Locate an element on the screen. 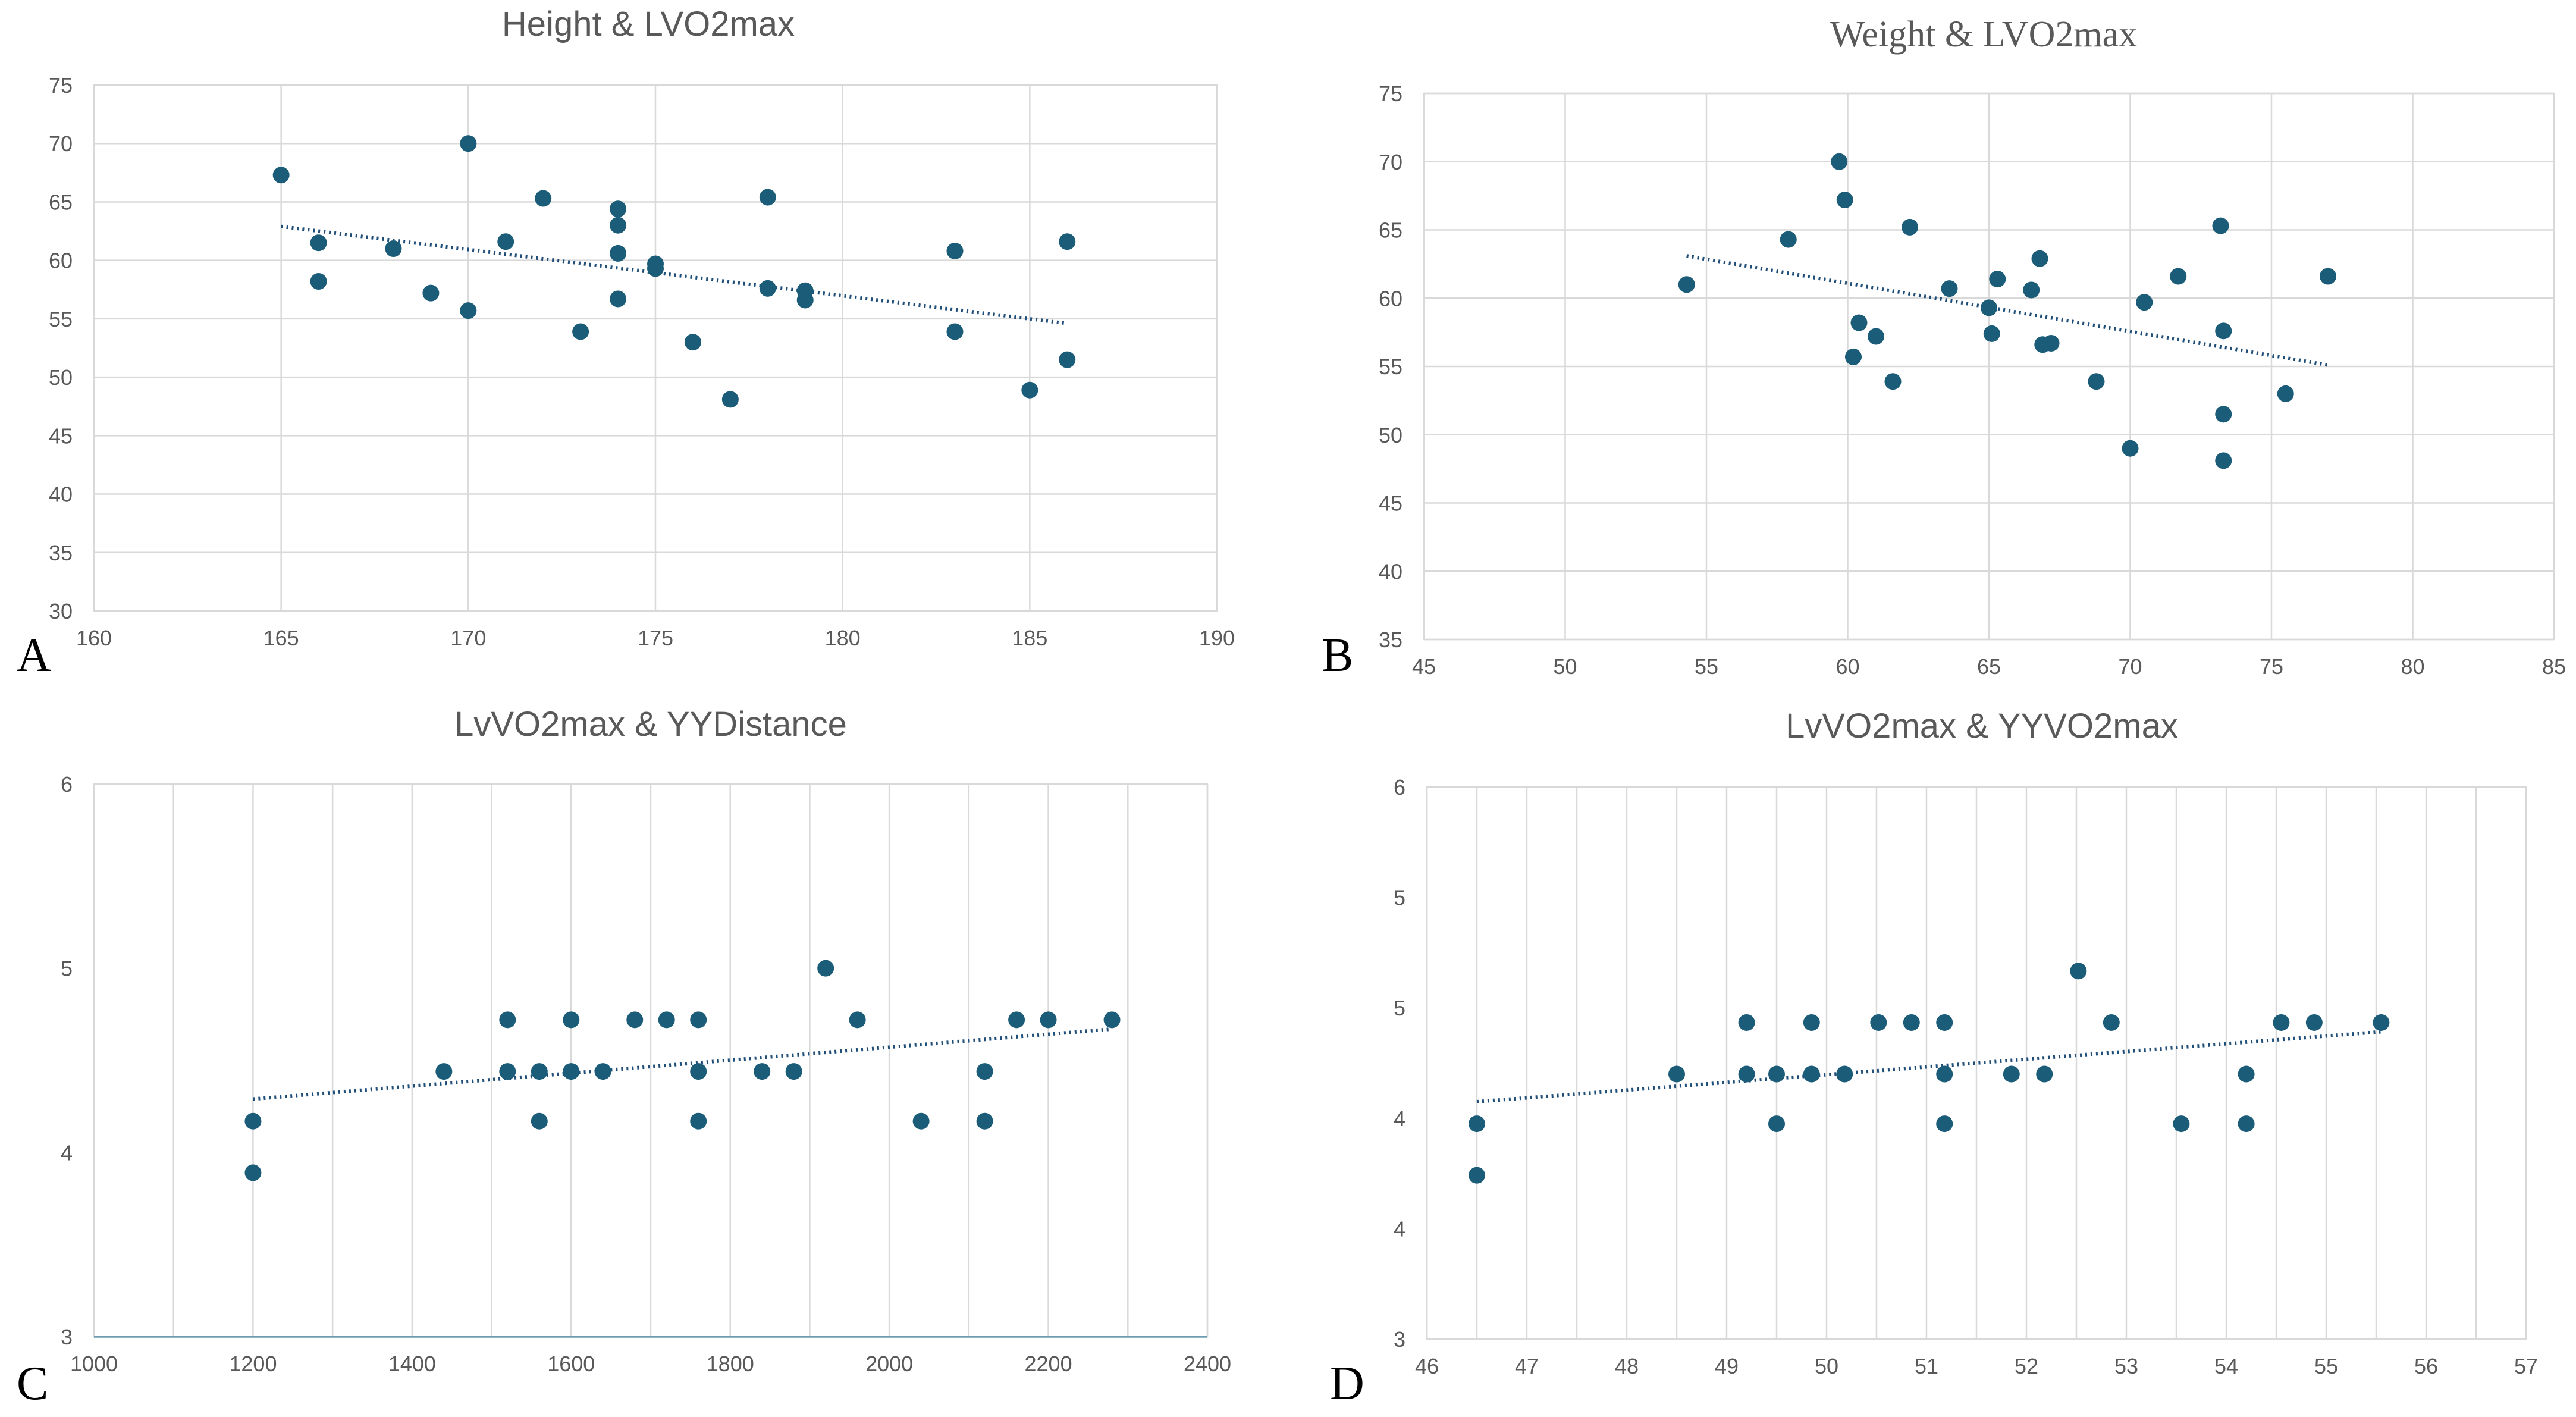  x-tick-label: 1200 is located at coordinates (253, 1364).